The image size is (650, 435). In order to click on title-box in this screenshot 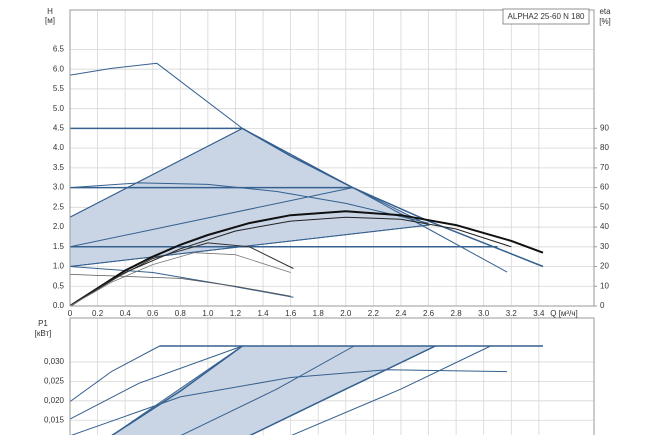, I will do `click(546, 16)`.